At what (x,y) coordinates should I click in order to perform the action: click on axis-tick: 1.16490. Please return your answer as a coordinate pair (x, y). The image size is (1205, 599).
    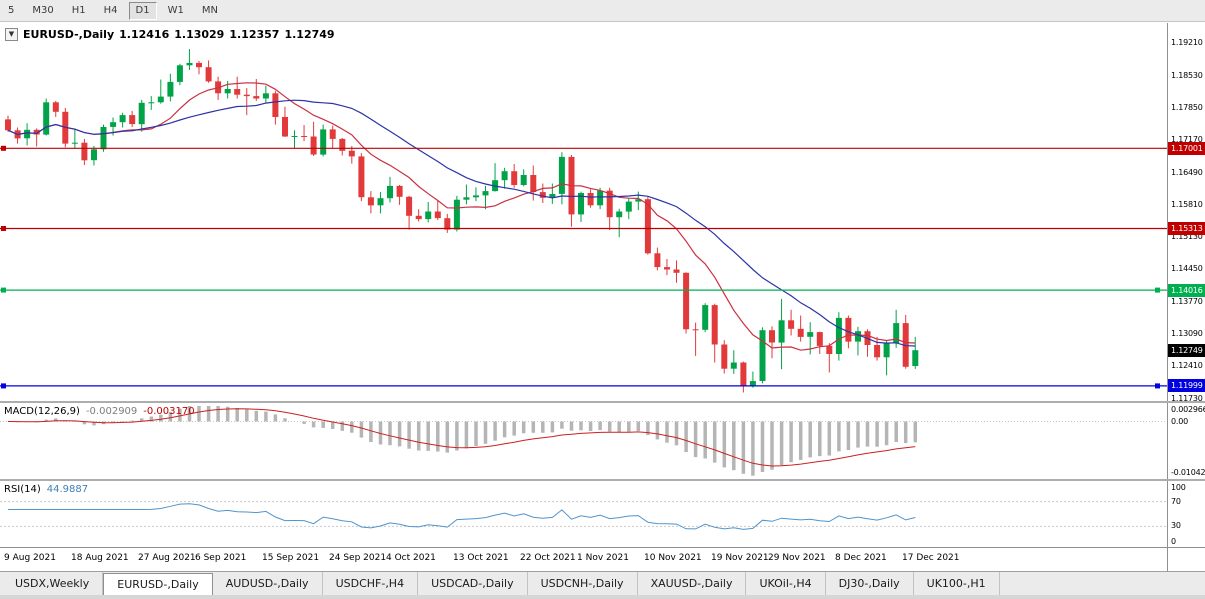
    Looking at the image, I should click on (1187, 172).